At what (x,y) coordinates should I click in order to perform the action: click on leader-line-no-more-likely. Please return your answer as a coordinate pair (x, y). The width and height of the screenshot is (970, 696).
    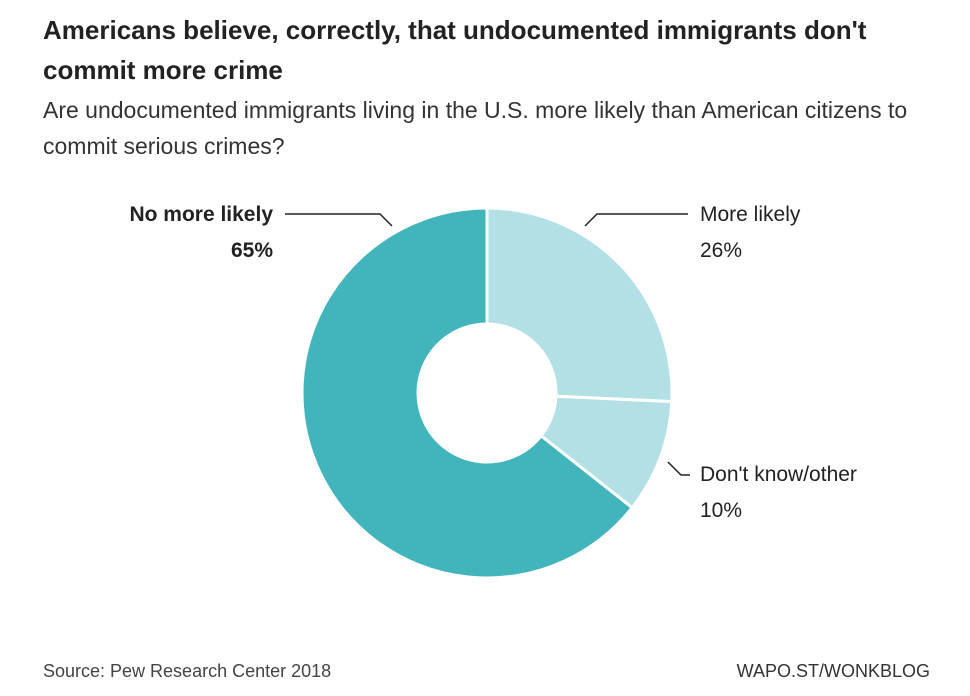
    Looking at the image, I should click on (339, 220).